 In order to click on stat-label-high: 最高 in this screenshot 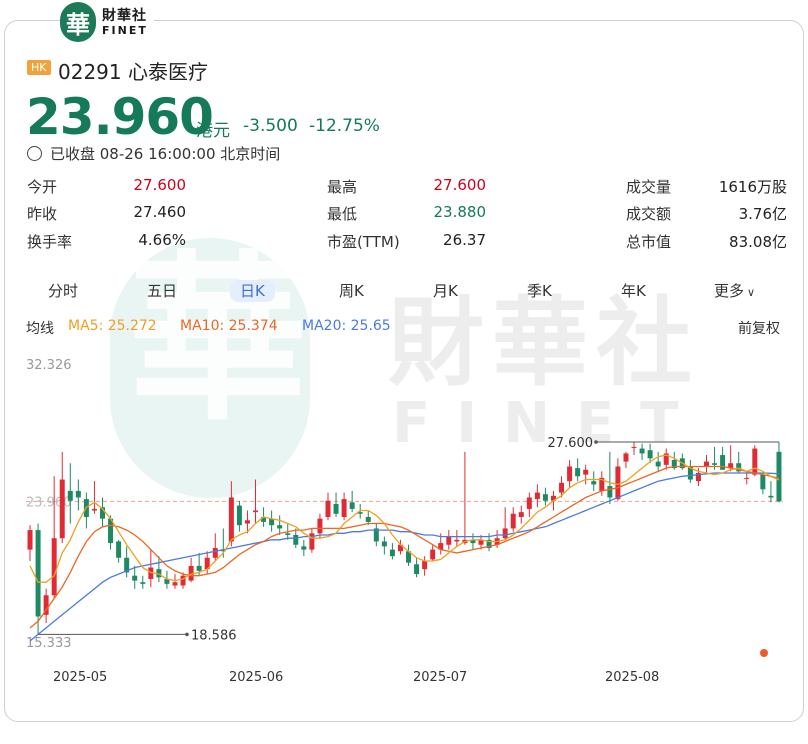, I will do `click(342, 187)`.